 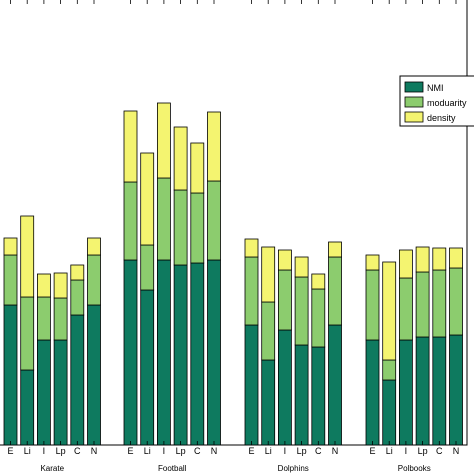 I want to click on bar-segment-moduarity-football-li, so click(x=147, y=267).